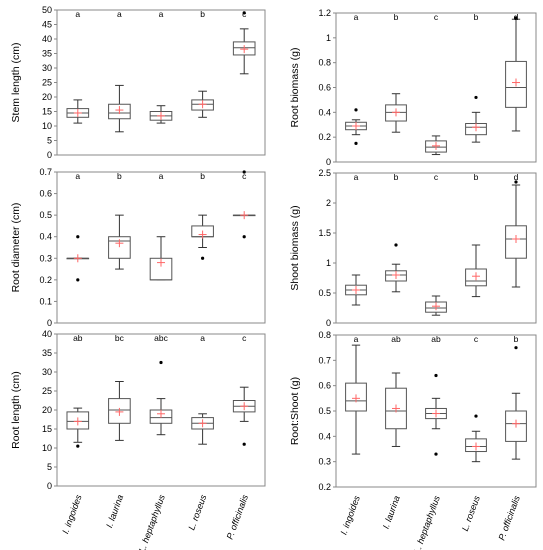 Image resolution: width=543 pixels, height=550 pixels. I want to click on box-body, so click(119, 247).